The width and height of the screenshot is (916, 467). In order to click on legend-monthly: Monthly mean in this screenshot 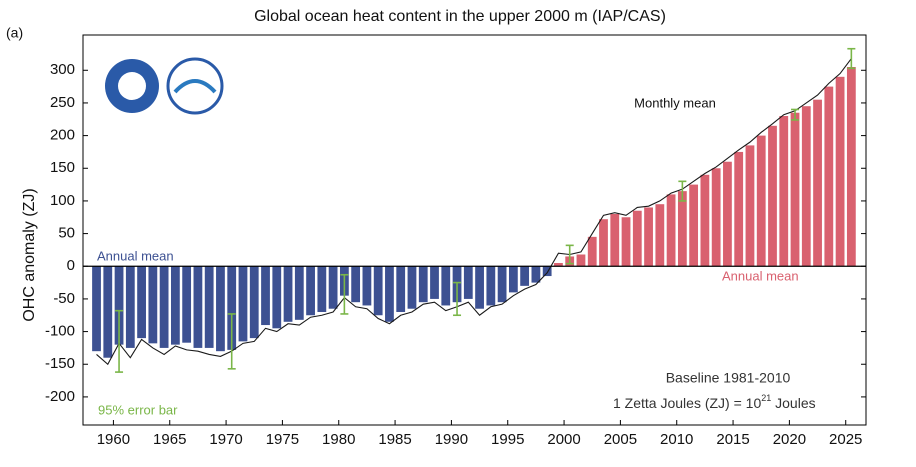, I will do `click(675, 102)`.